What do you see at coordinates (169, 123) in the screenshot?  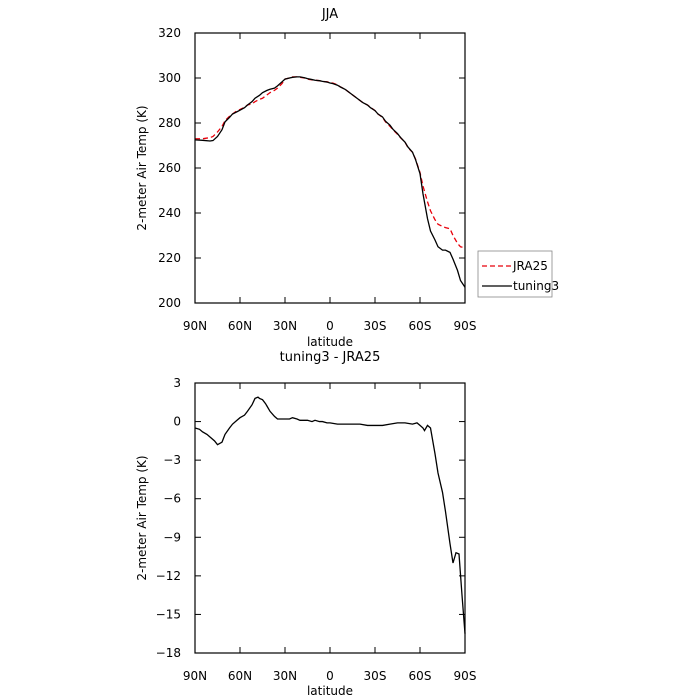 I see `y-tick-label: 280` at bounding box center [169, 123].